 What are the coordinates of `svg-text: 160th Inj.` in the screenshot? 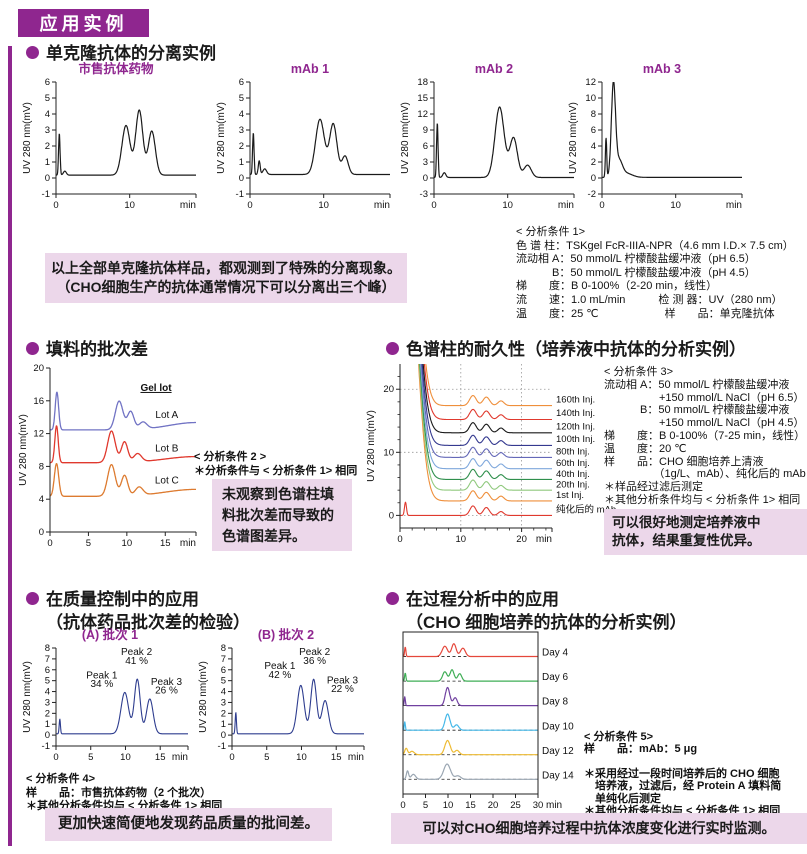 It's located at (575, 399).